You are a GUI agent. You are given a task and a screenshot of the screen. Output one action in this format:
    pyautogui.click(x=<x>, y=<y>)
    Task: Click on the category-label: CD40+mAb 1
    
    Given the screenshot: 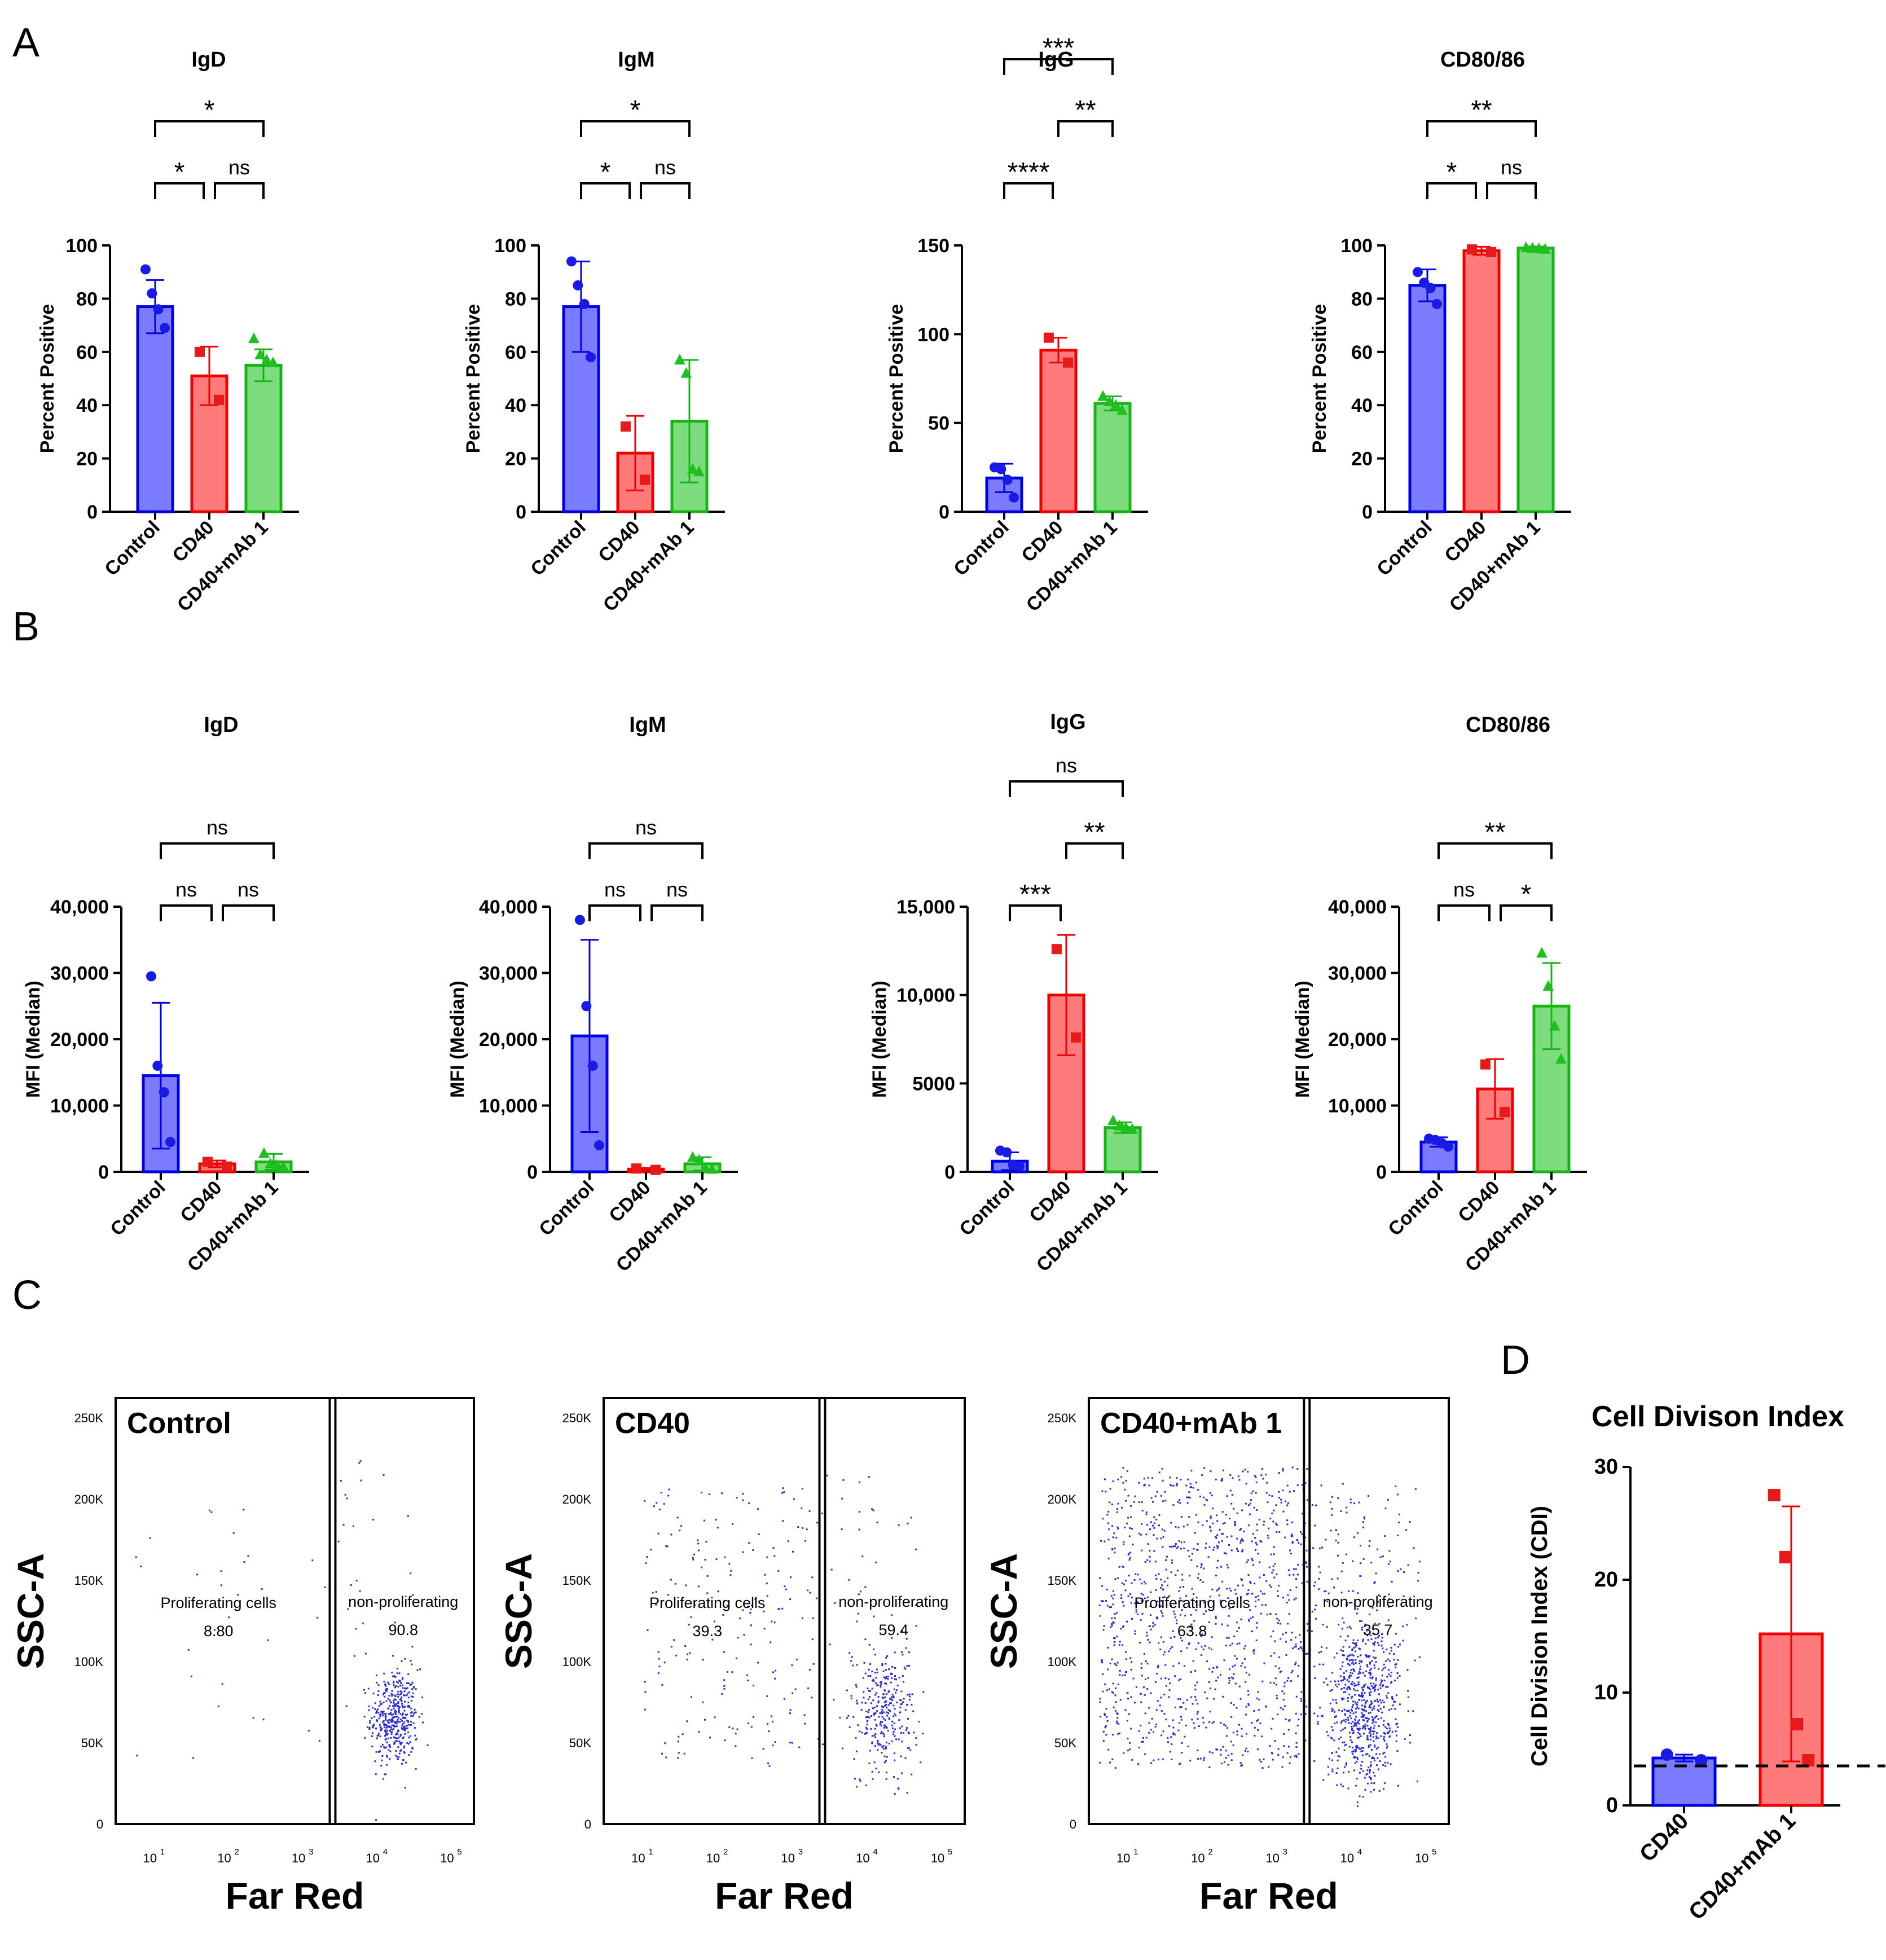 What is the action you would take?
    pyautogui.click(x=1742, y=1866)
    